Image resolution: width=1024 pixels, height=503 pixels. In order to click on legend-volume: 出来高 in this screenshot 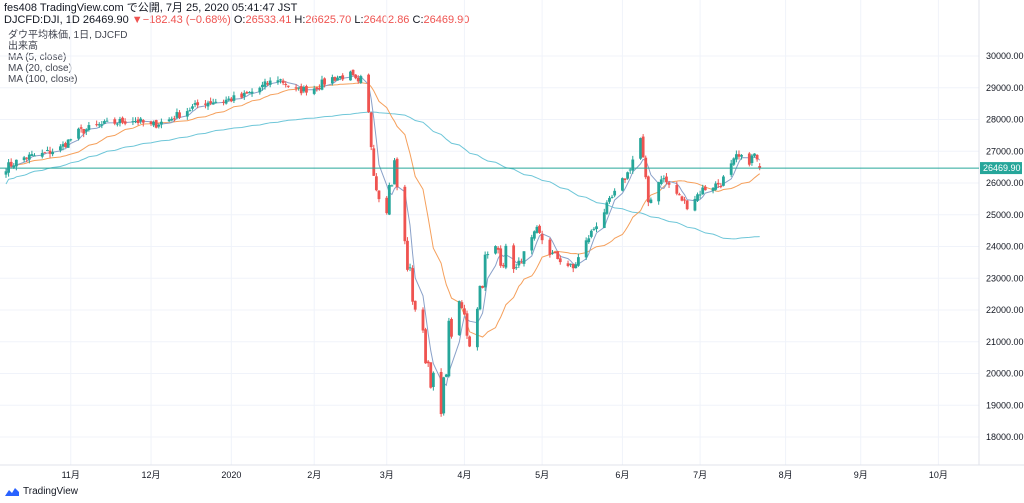, I will do `click(23, 46)`.